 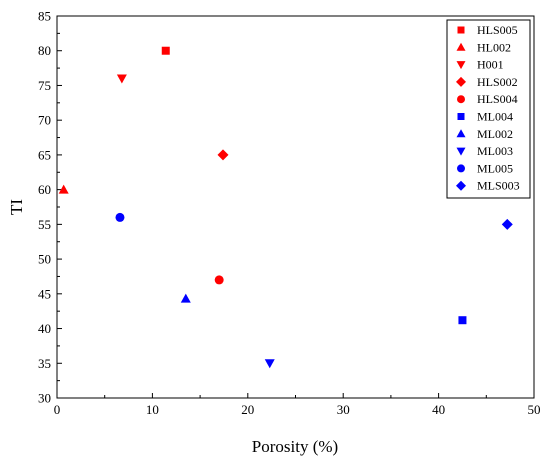 What do you see at coordinates (247, 409) in the screenshot?
I see `x-tick-label: 20` at bounding box center [247, 409].